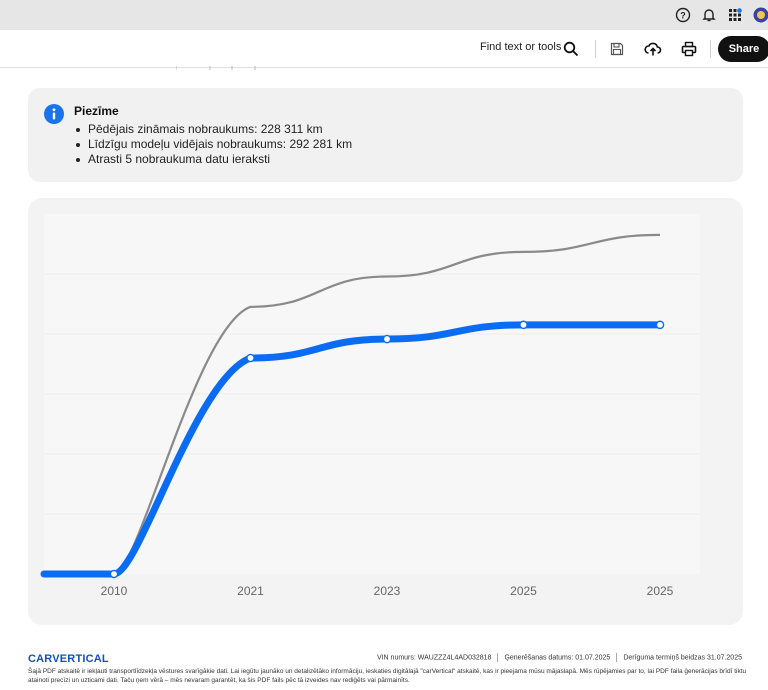  I want to click on valid-until: Derīguma termiņš beidzas 31.07.2025, so click(682, 658).